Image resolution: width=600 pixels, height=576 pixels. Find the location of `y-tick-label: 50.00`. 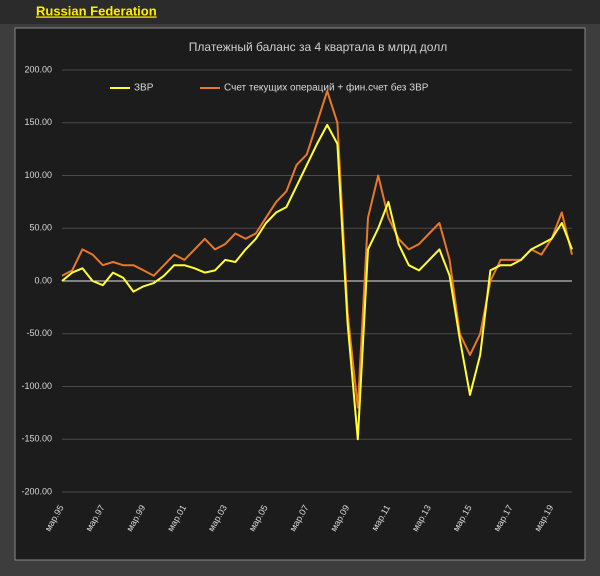

y-tick-label: 50.00 is located at coordinates (40, 228).